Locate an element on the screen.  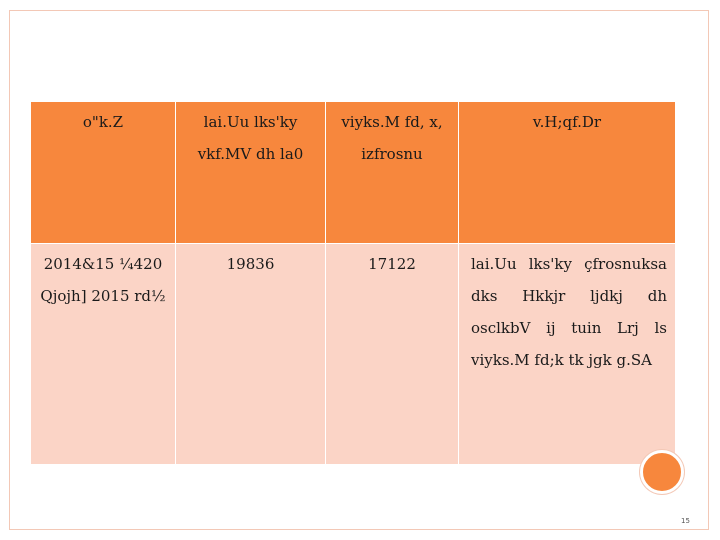
header-social-audit-count: lai.Uu lks'ky vkf.MV dh la0 is located at coordinates (250, 172).